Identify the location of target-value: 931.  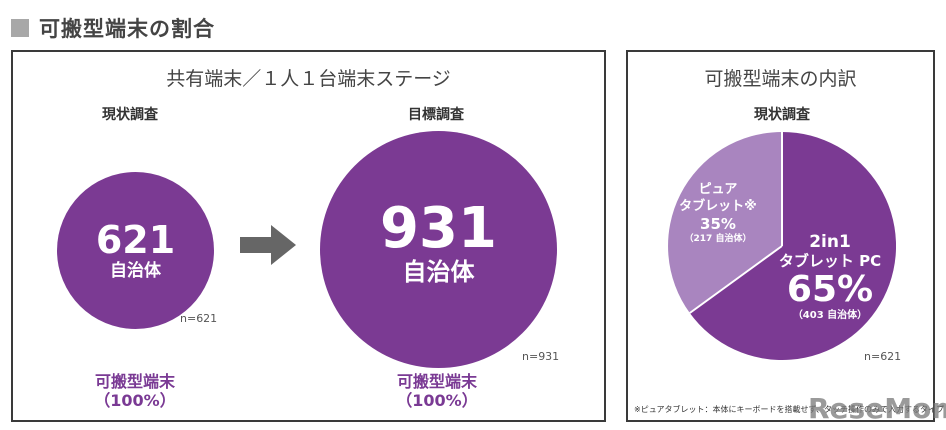
(438, 228).